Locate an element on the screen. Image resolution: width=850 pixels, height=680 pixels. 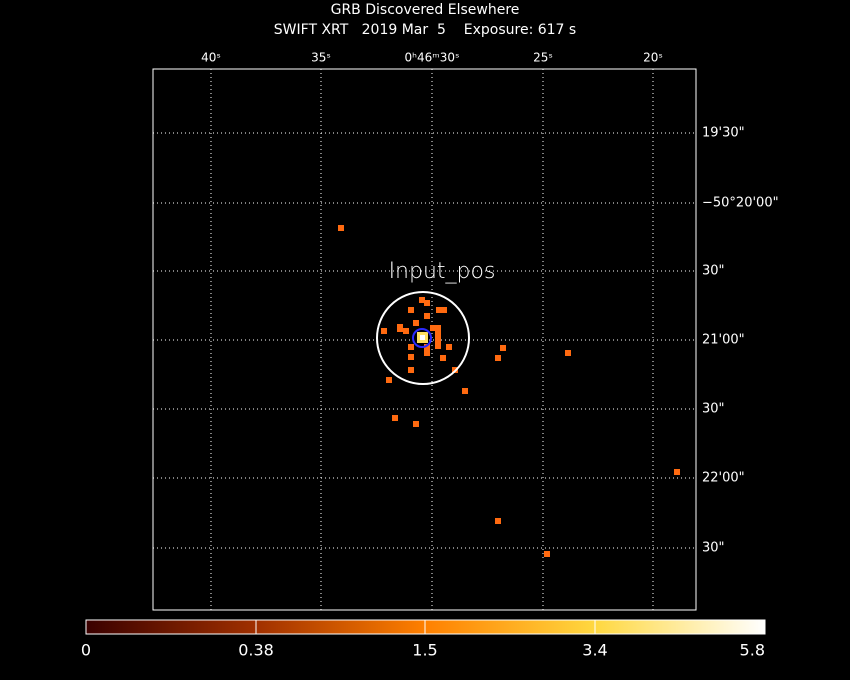
title: GRB Discovered Elsewhere is located at coordinates (425, 10).